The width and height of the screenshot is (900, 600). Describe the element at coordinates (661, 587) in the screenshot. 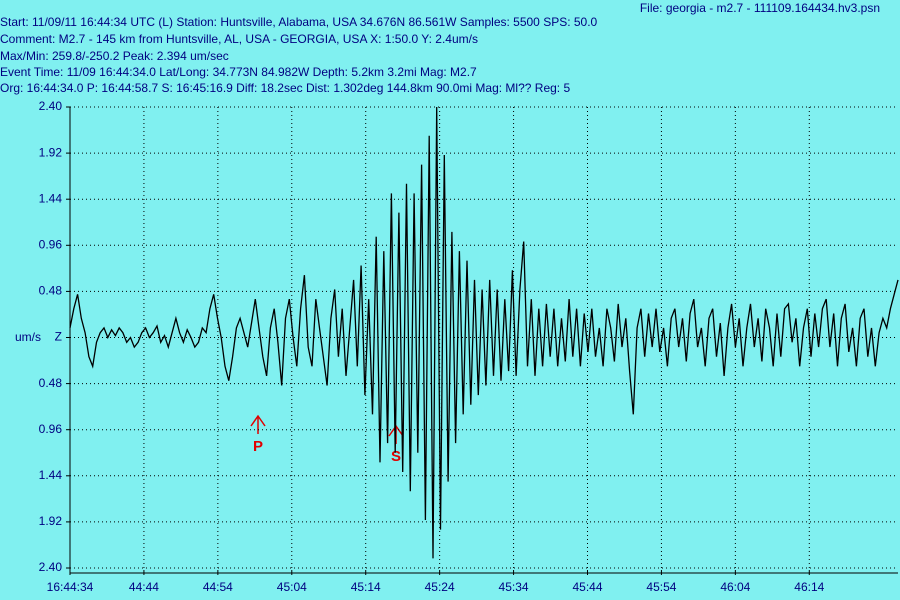

I see `x-tick-label: 45:54` at that location.